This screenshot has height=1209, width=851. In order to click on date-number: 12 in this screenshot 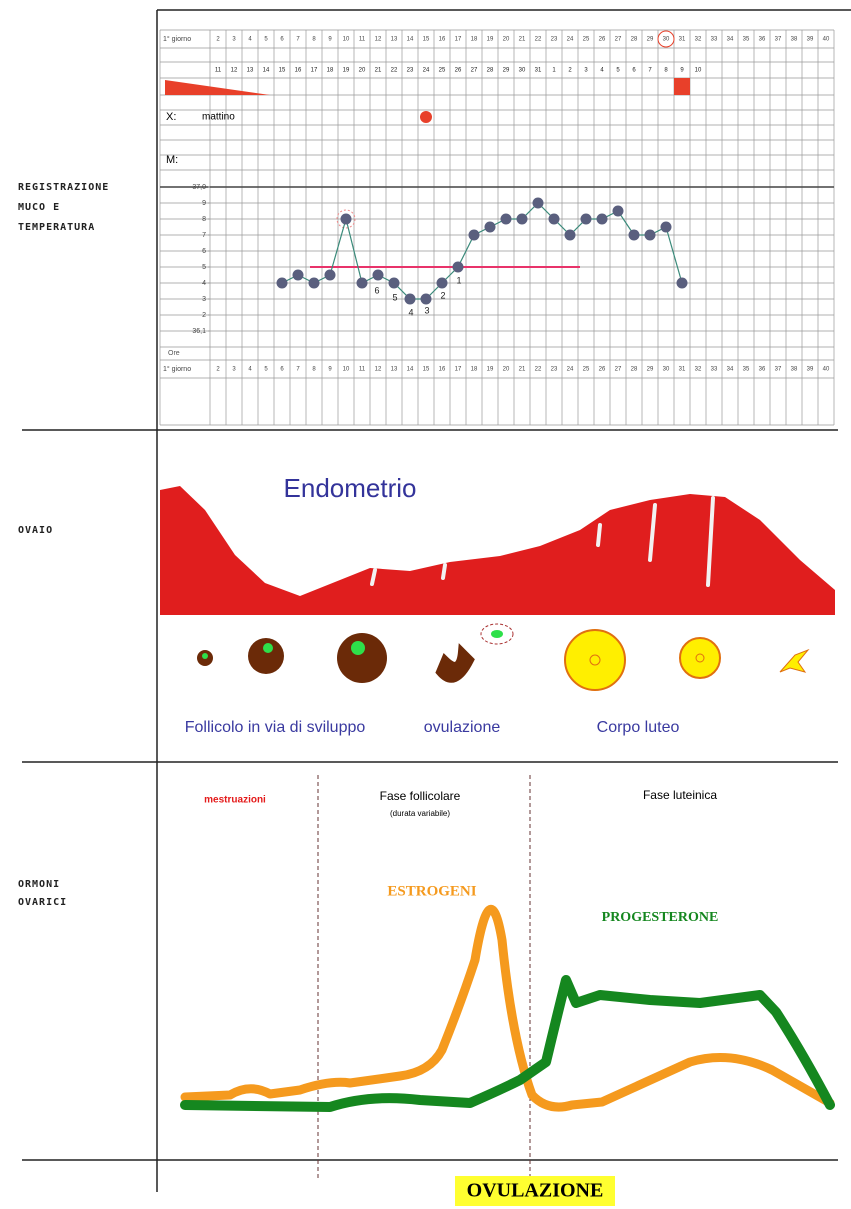, I will do `click(234, 71)`.